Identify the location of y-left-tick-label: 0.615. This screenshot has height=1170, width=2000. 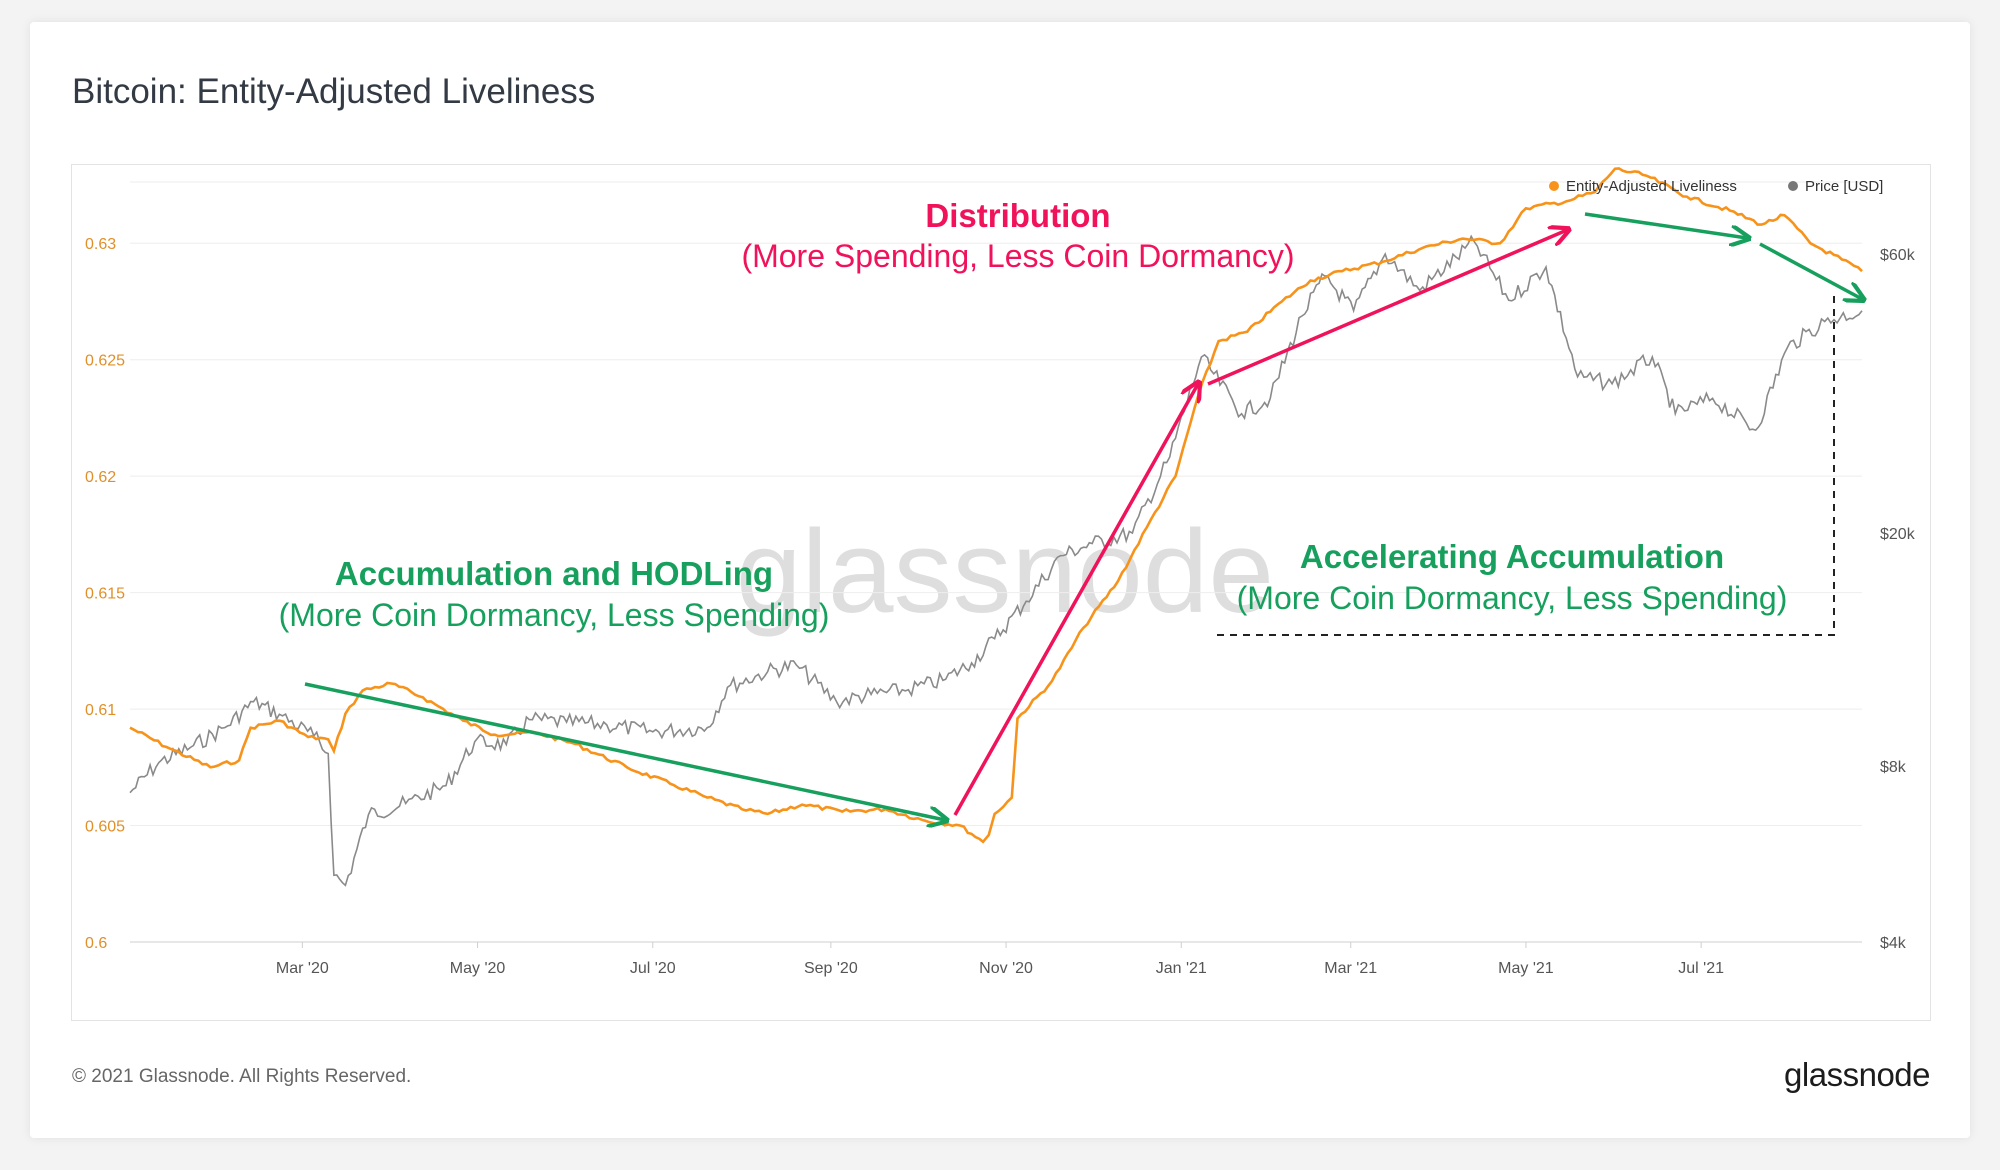
(105, 594).